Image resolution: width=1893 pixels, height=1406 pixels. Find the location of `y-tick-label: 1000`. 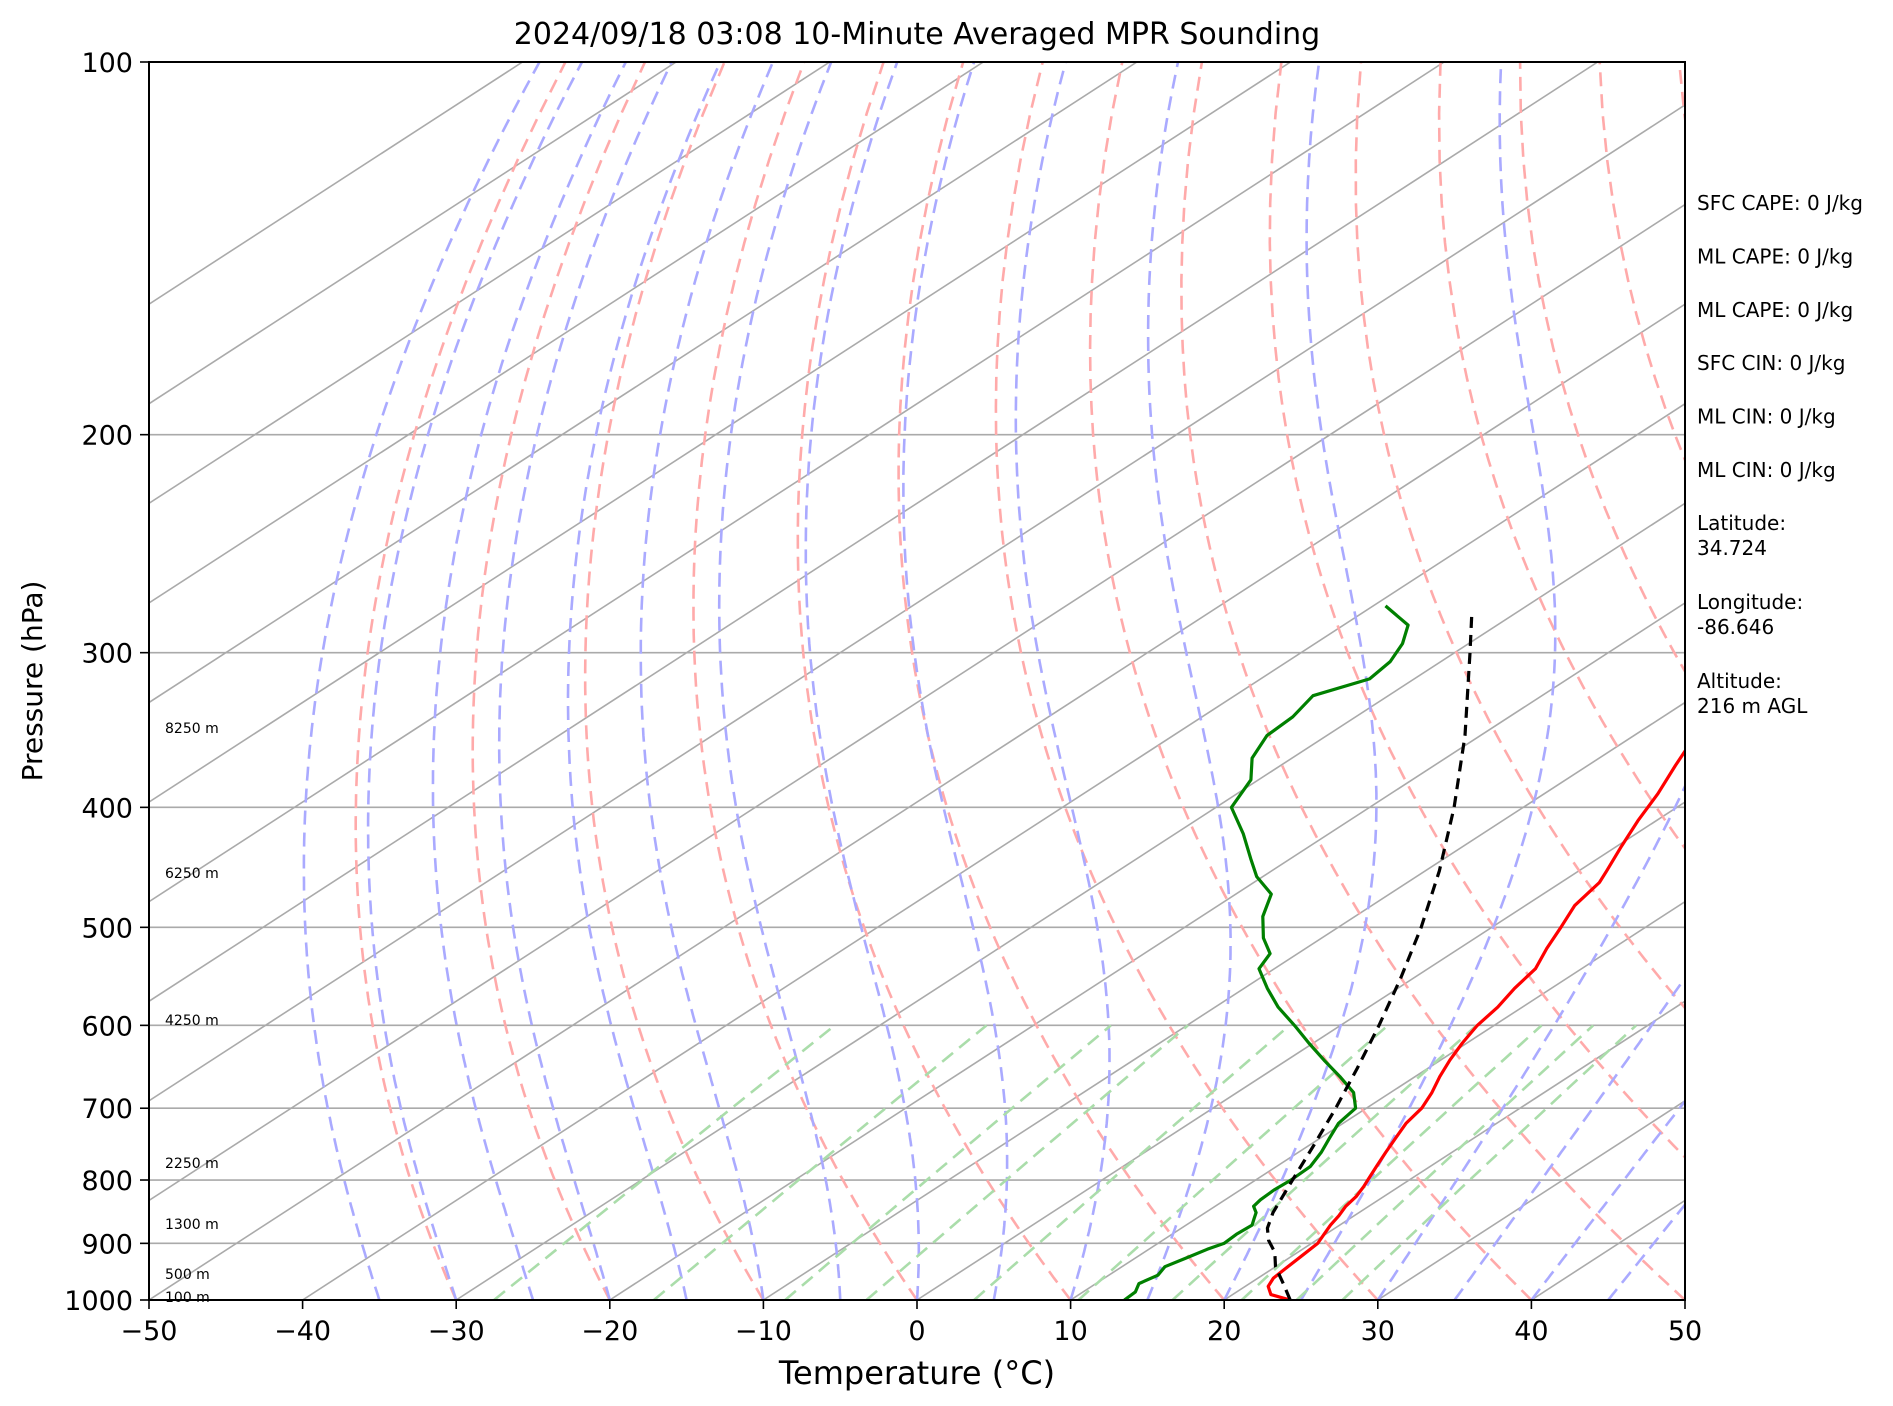

y-tick-label: 1000 is located at coordinates (98, 1301).